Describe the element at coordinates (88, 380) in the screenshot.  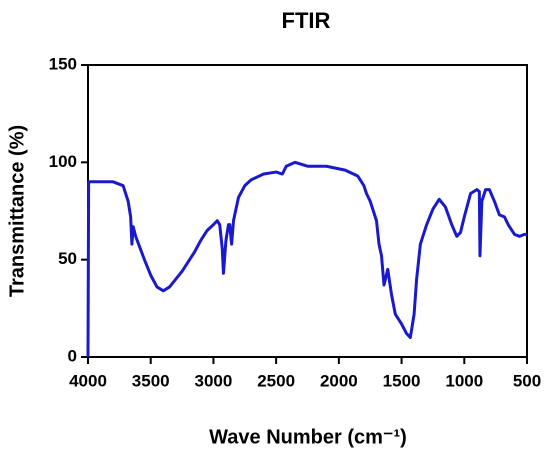
I see `x-tick-label: 4000` at that location.